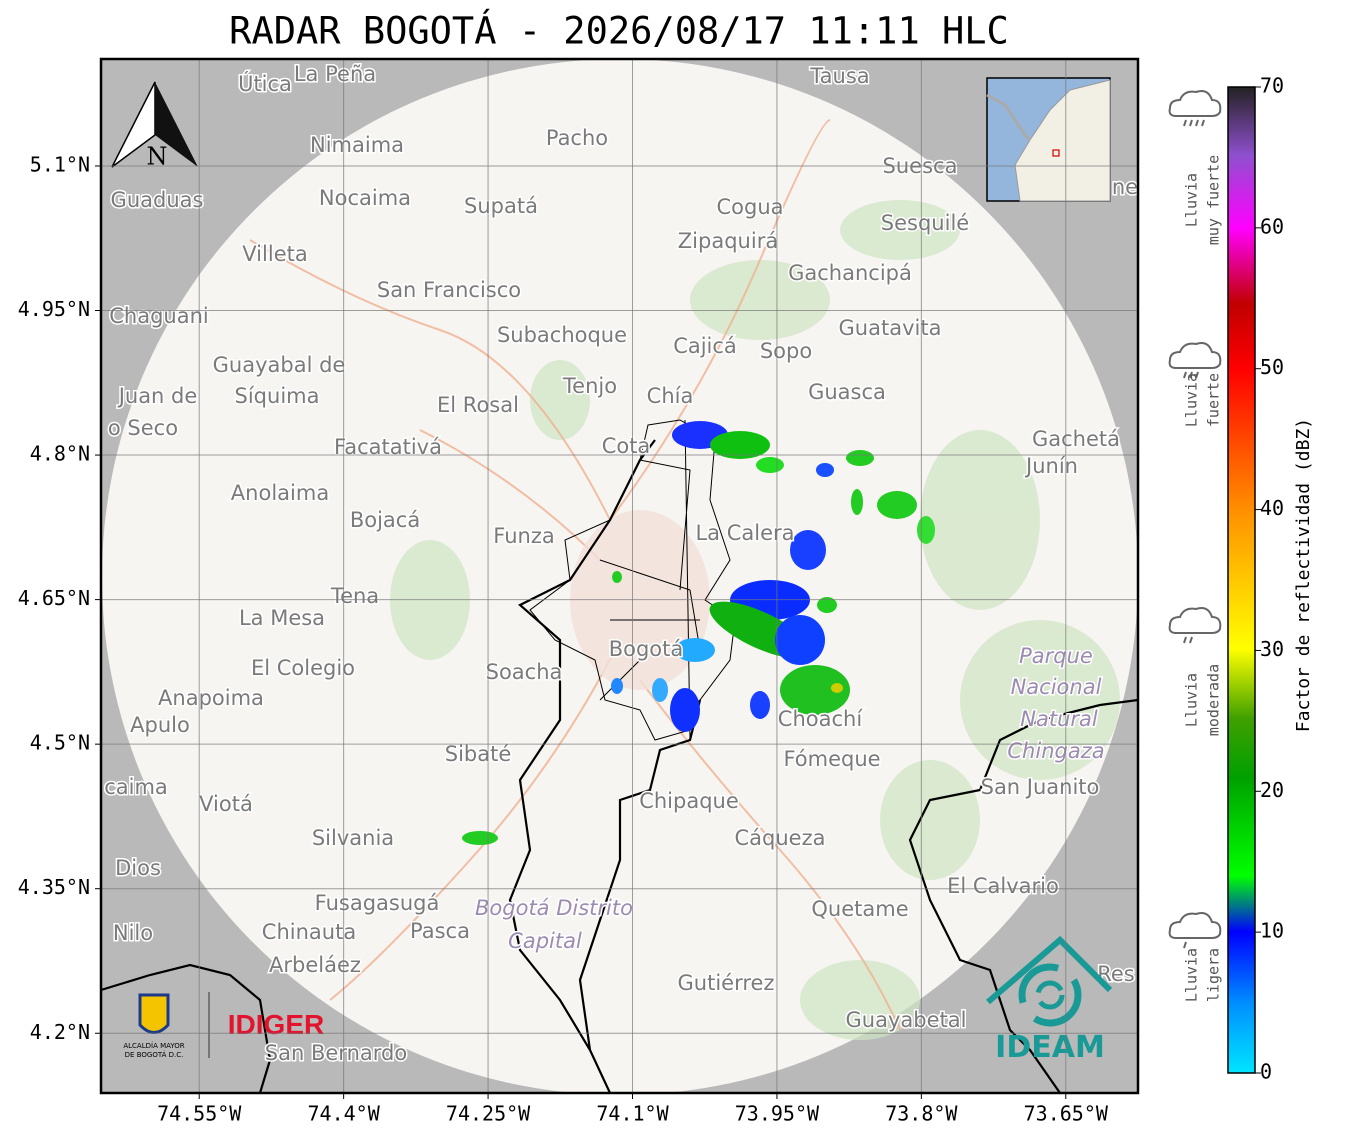 This screenshot has width=1349, height=1139. Describe the element at coordinates (1272, 86) in the screenshot. I see `colorbar-tick-label: 70` at that location.